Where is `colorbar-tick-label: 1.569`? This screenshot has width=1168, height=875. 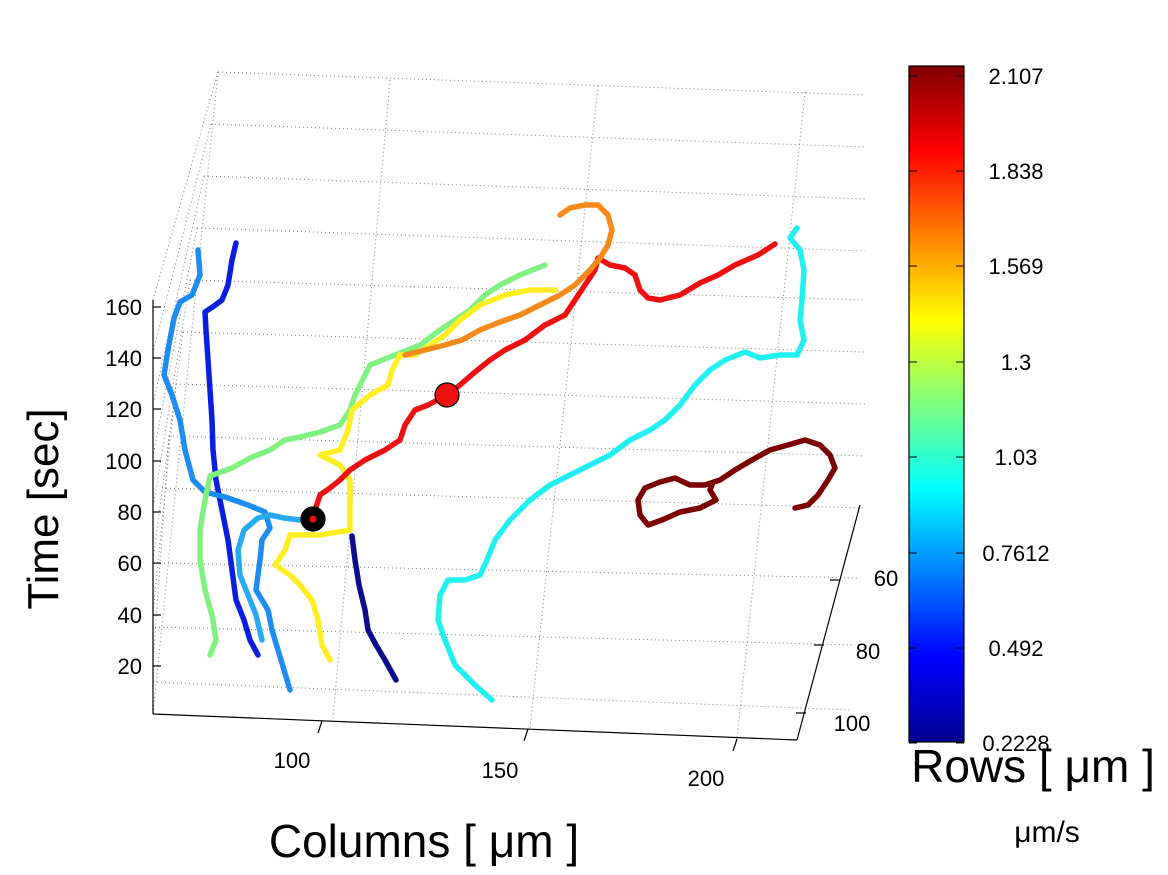
colorbar-tick-label: 1.569 is located at coordinates (1015, 266).